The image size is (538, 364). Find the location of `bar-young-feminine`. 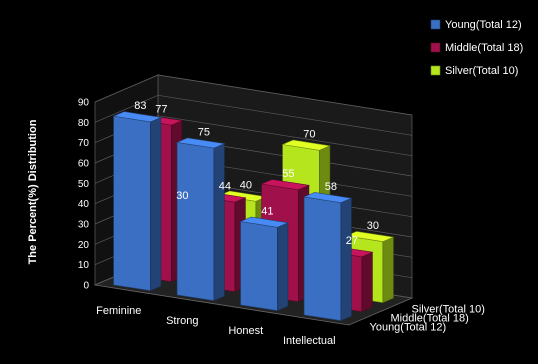

bar-young-feminine is located at coordinates (137, 201).